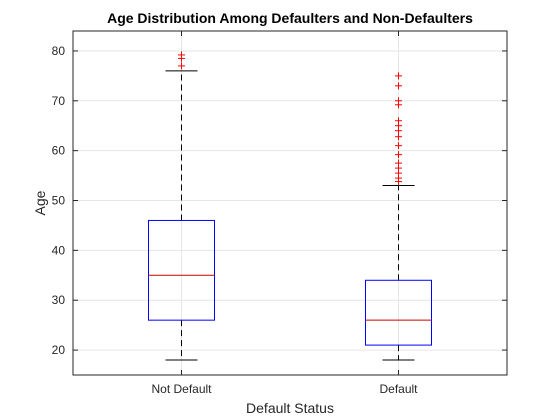  Describe the element at coordinates (181, 389) in the screenshot. I see `x-tick-label: Not Default` at that location.